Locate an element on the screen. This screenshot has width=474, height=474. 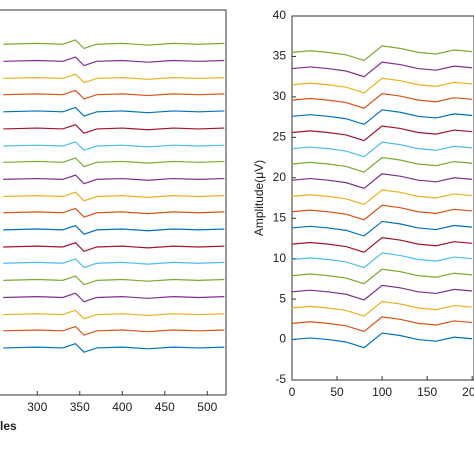
x-tick-label: 150 is located at coordinates (427, 392).